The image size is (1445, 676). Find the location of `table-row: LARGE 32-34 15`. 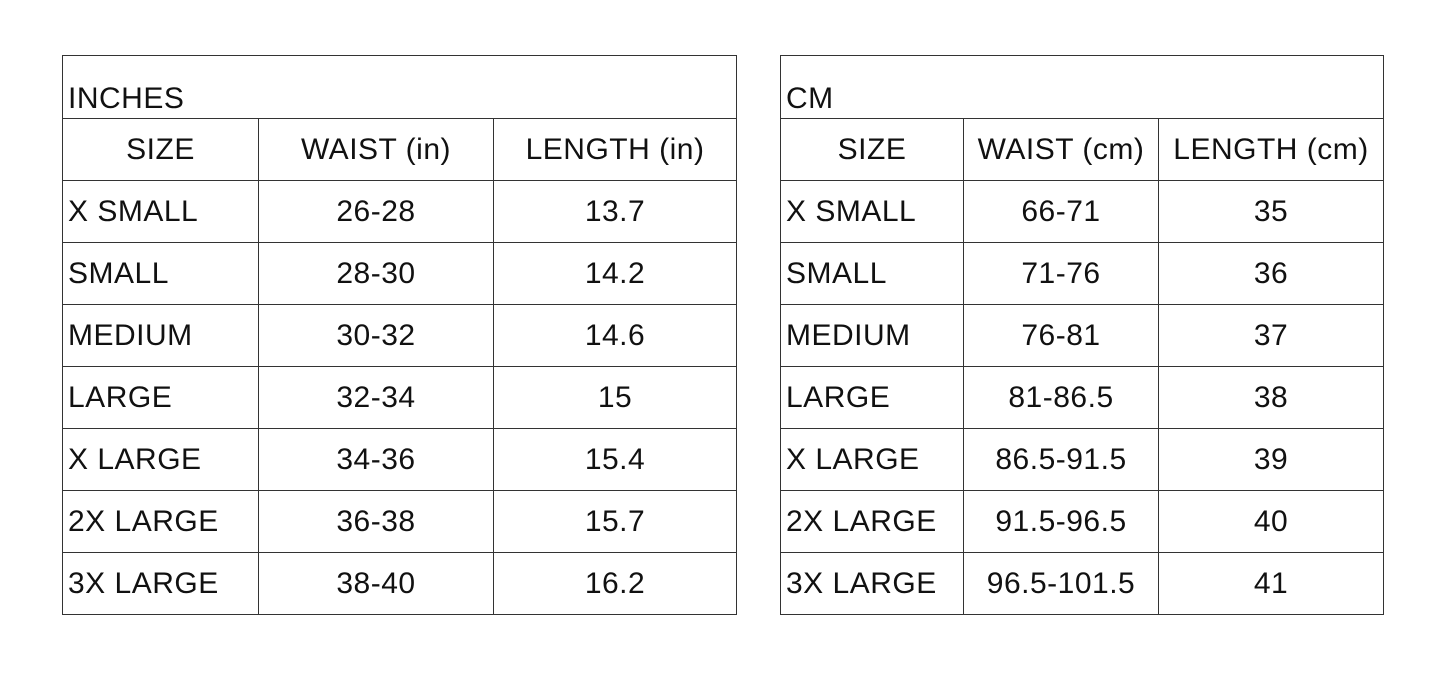

table-row: LARGE 32-34 15 is located at coordinates (400, 397).